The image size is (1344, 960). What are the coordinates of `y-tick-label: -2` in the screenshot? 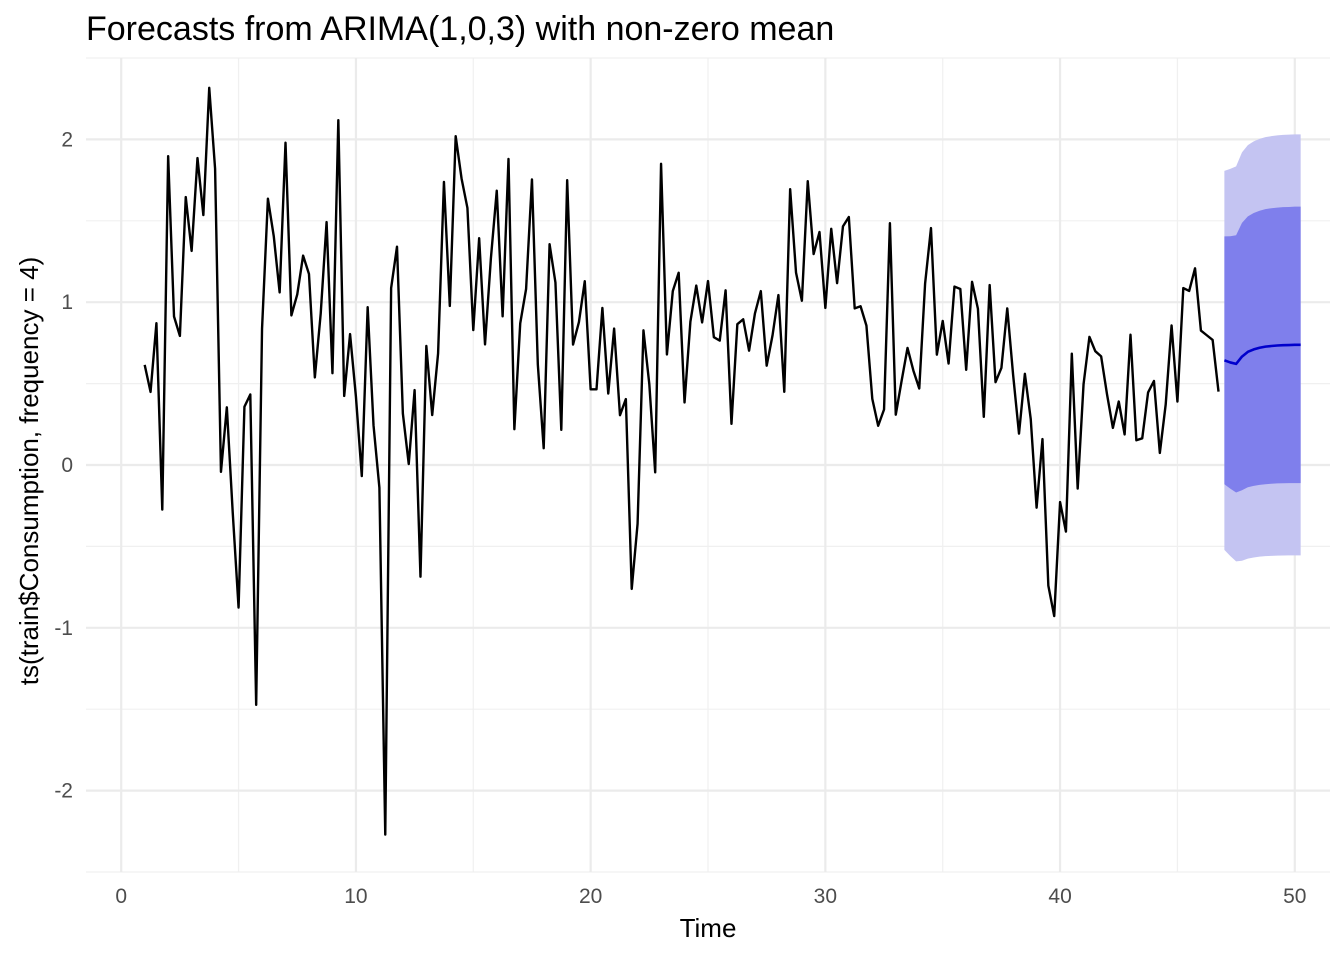 It's located at (63, 791).